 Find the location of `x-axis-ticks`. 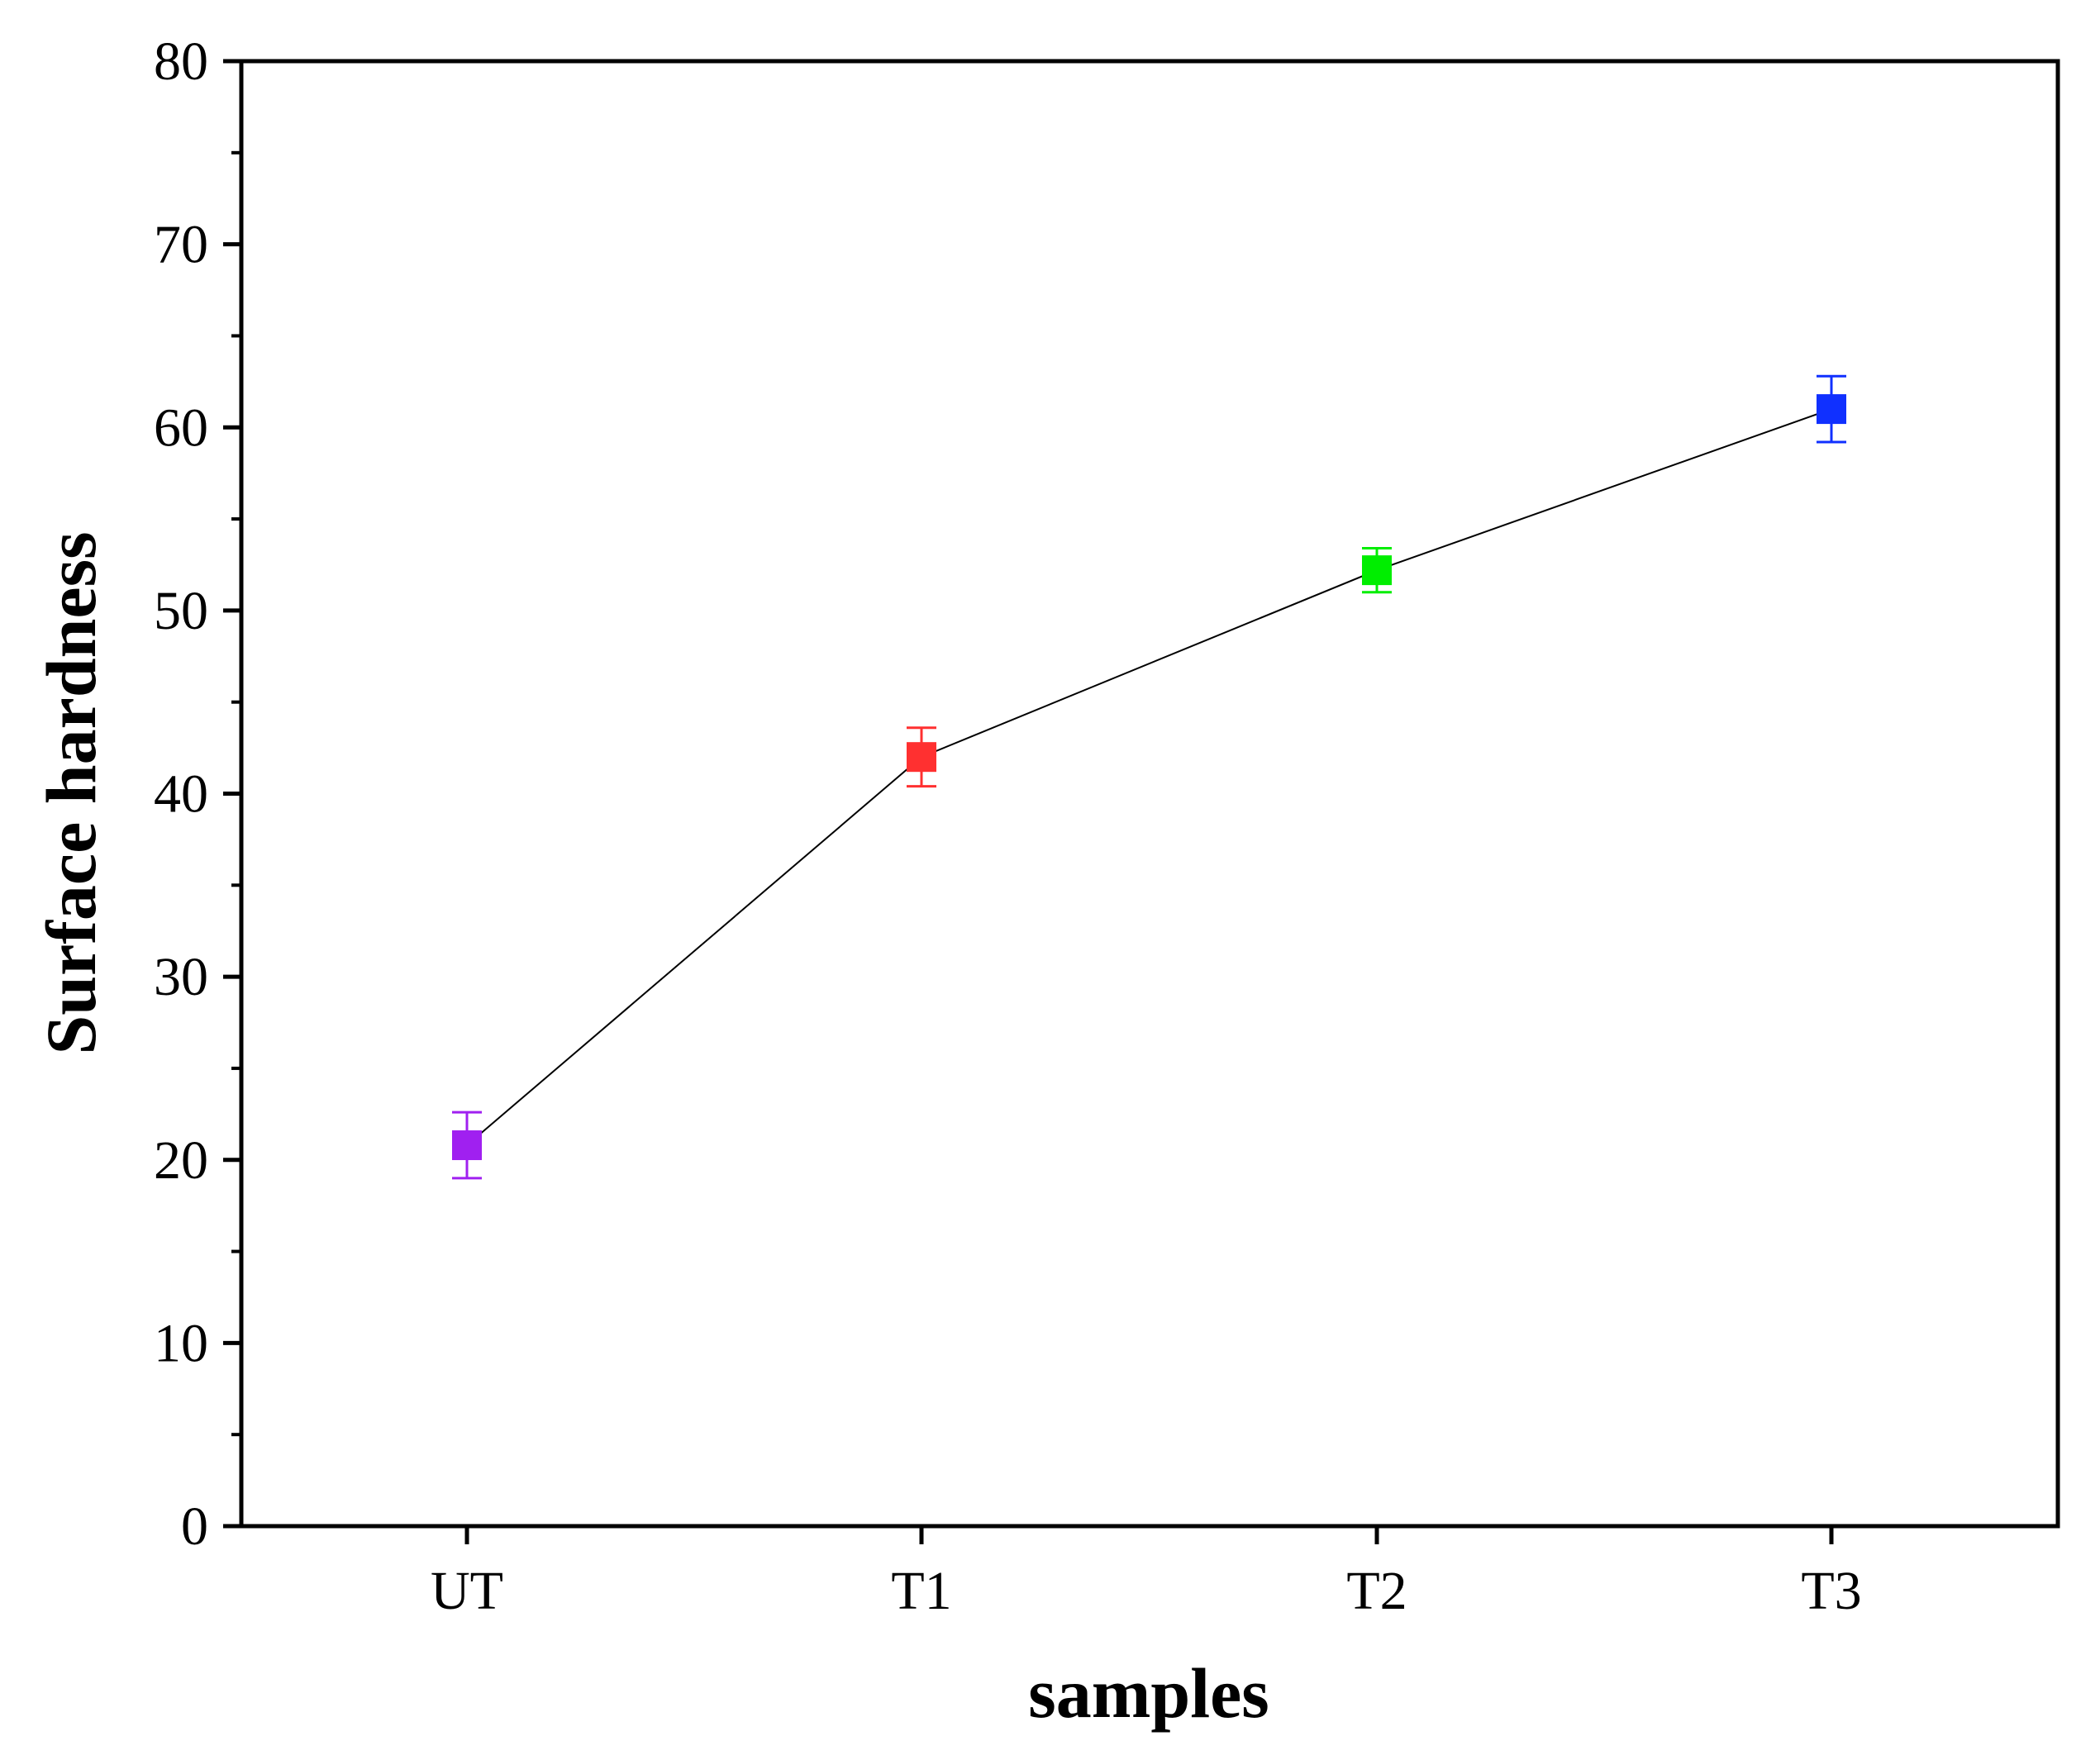

x-axis-ticks is located at coordinates (1149, 1535).